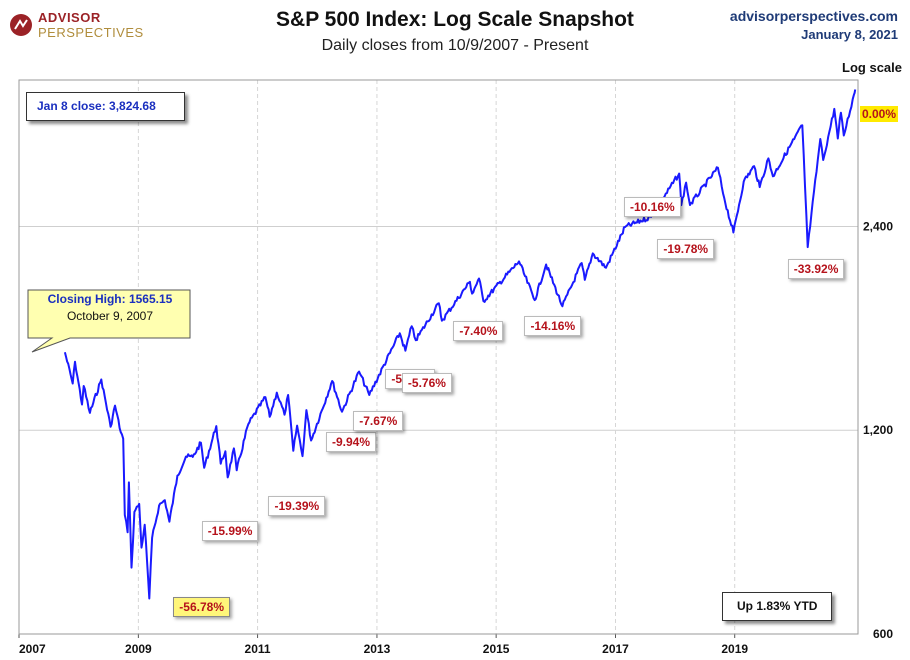 This screenshot has height=660, width=910. Describe the element at coordinates (110, 316) in the screenshot. I see `closing-high-date: October 9, 2007` at that location.